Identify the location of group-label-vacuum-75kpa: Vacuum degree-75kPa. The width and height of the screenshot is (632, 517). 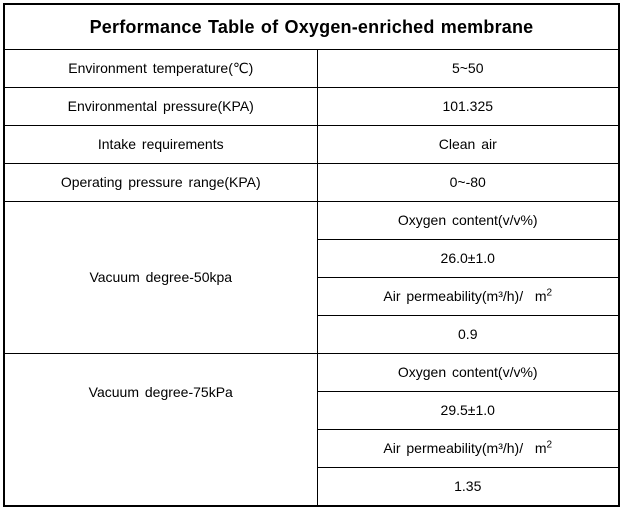
(160, 430).